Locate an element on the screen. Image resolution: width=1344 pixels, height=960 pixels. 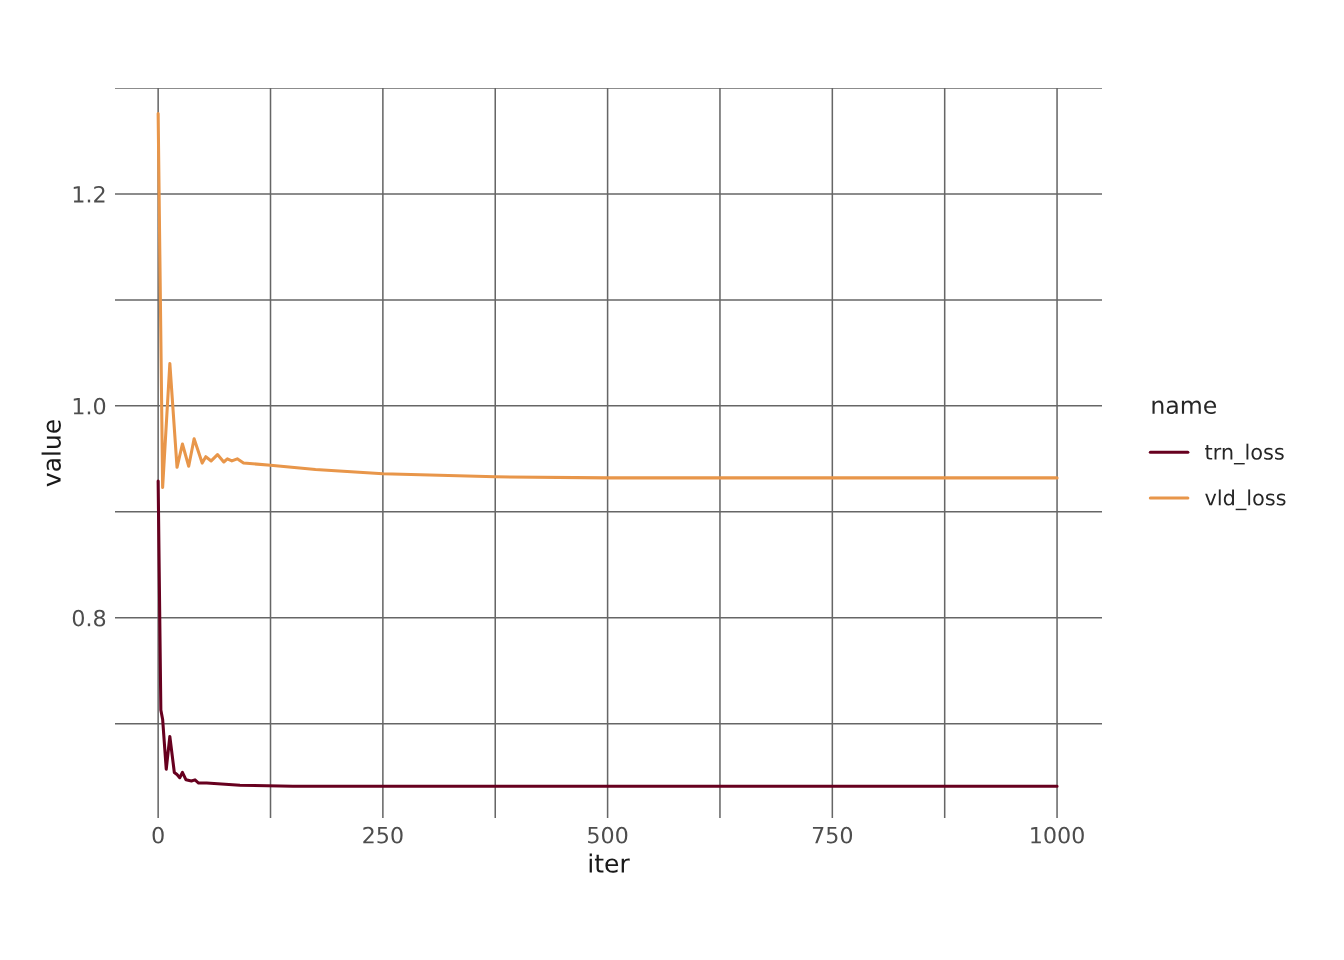
legend-label: trn_loss is located at coordinates (1244, 454).